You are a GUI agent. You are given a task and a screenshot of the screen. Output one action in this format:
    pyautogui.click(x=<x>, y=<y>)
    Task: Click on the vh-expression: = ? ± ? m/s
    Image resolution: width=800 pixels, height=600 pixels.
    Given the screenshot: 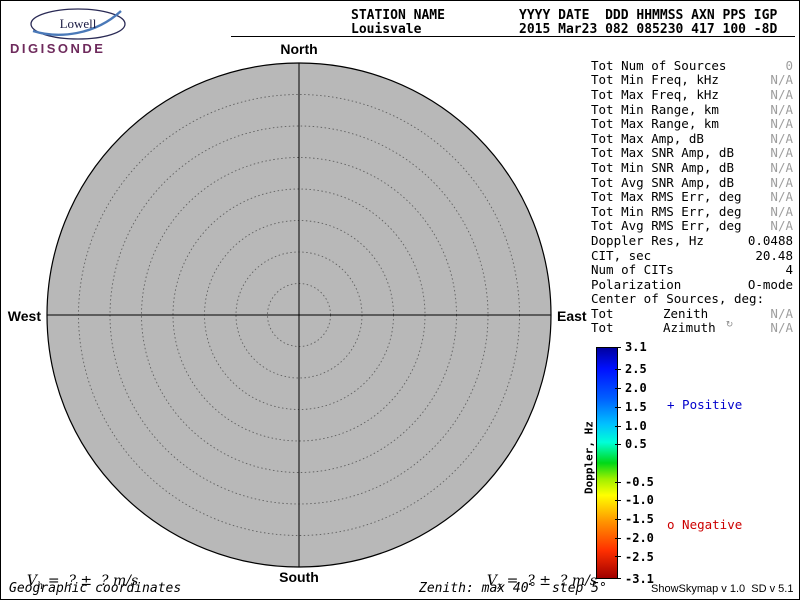 What is the action you would take?
    pyautogui.click(x=93, y=581)
    